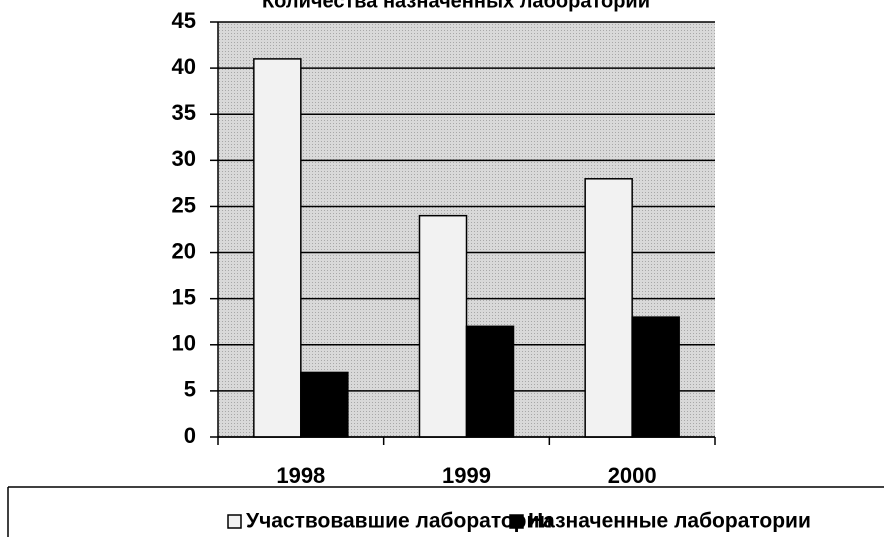  Describe the element at coordinates (184, 112) in the screenshot. I see `y-tick-label: 35` at that location.